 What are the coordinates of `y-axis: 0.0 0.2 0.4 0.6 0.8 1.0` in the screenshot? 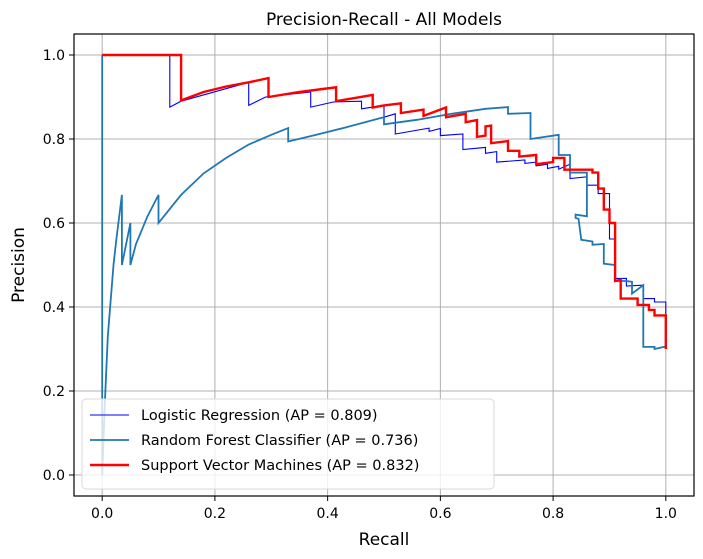 It's located at (58, 266).